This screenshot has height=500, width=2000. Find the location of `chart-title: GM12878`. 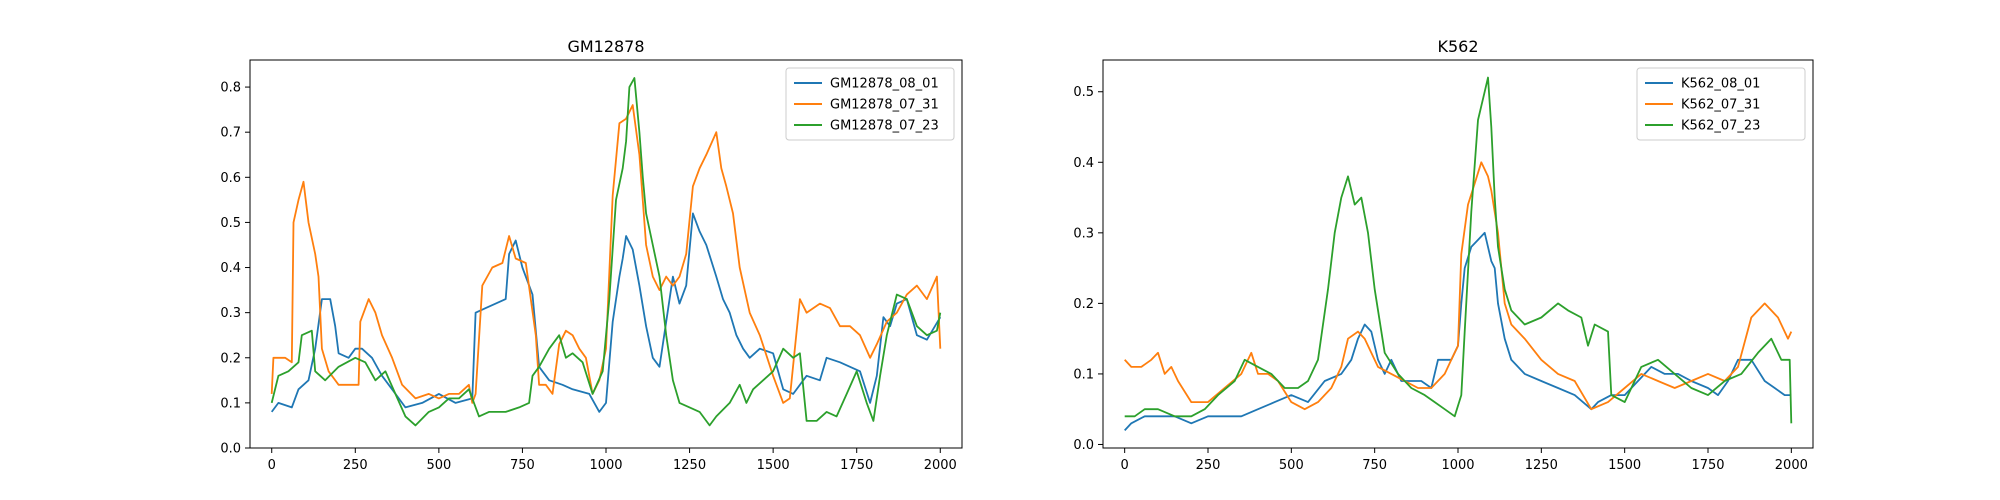

chart-title: GM12878 is located at coordinates (605, 46).